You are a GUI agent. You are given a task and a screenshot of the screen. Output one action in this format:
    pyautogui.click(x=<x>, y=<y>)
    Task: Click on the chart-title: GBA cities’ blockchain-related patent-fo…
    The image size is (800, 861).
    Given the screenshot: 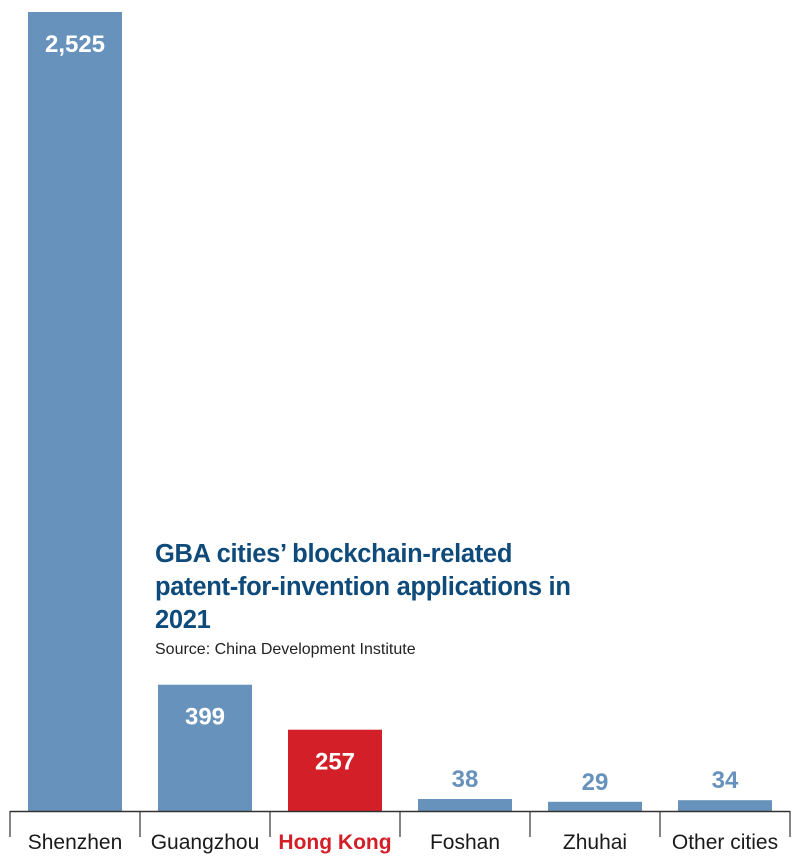 What is the action you would take?
    pyautogui.click(x=363, y=587)
    